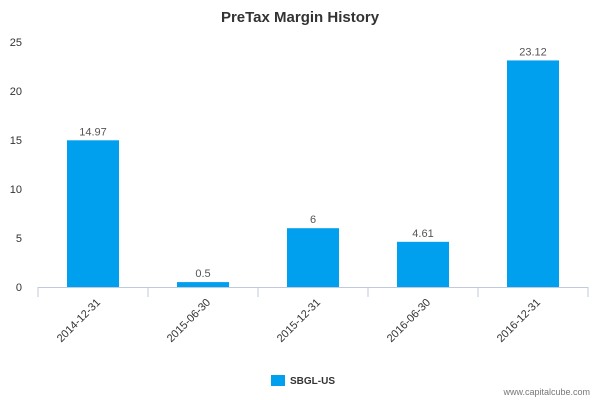 This screenshot has height=400, width=600. Describe the element at coordinates (189, 321) in the screenshot. I see `x-tick-label: 2015-06-30` at that location.